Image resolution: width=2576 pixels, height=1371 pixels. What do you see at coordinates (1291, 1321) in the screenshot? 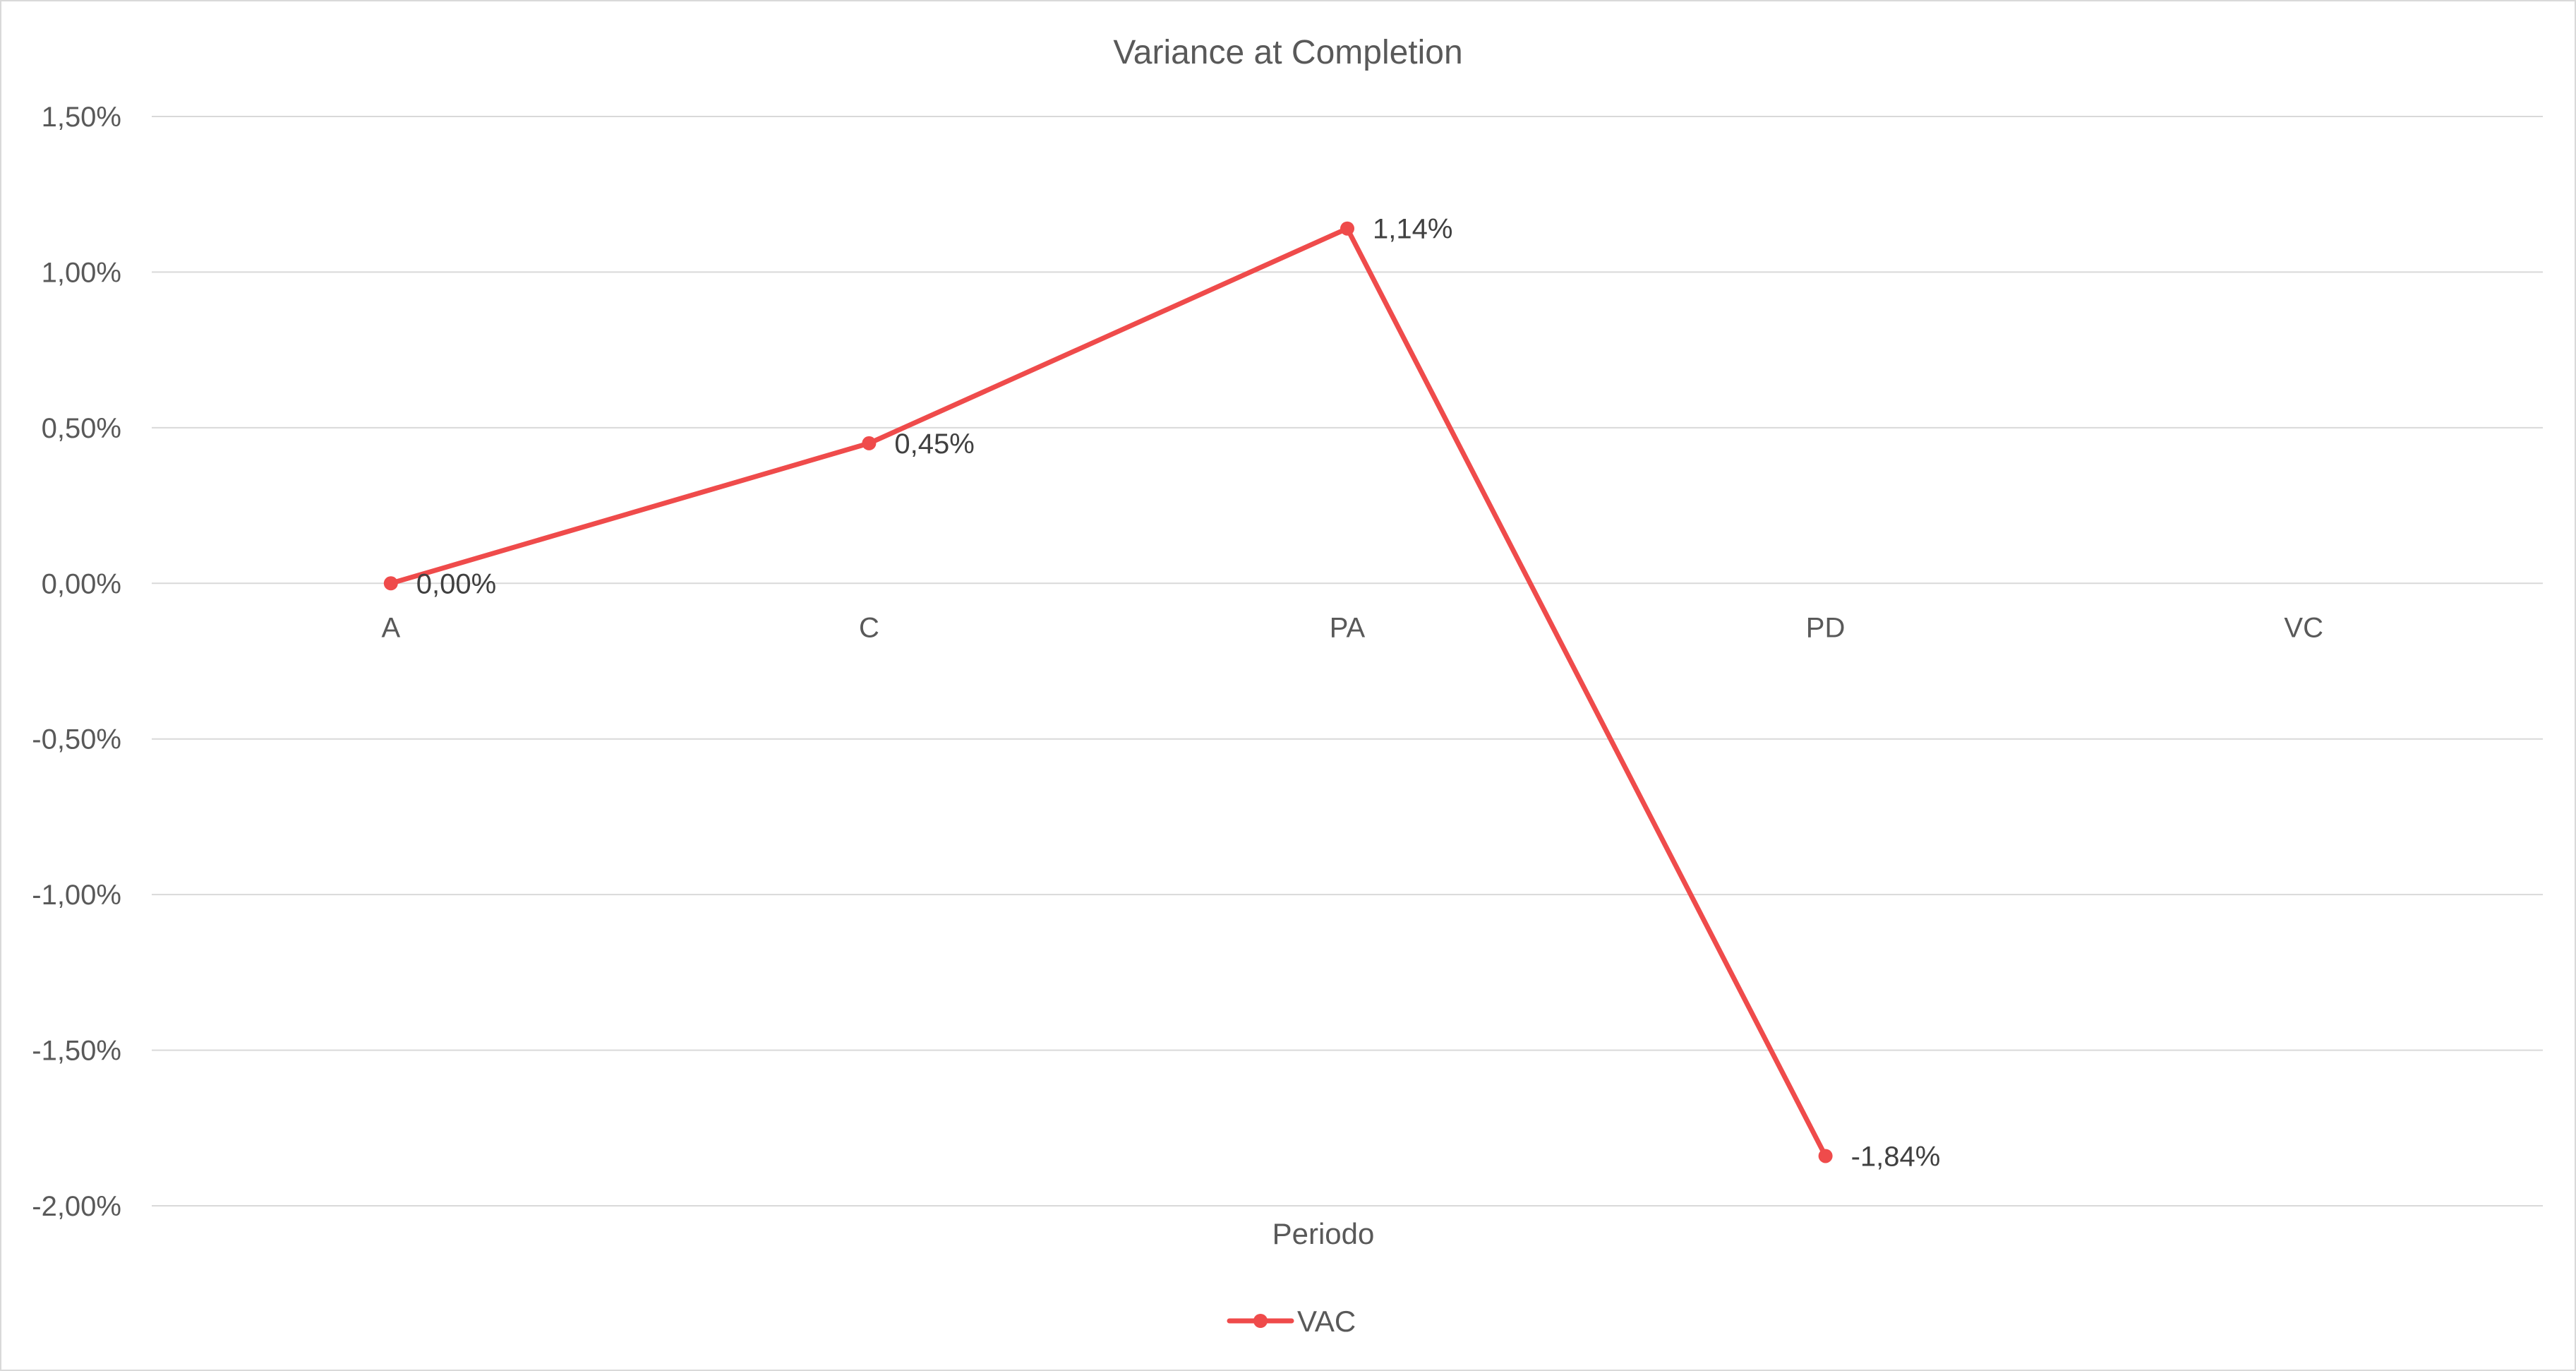
I see `legend: VAC` at bounding box center [1291, 1321].